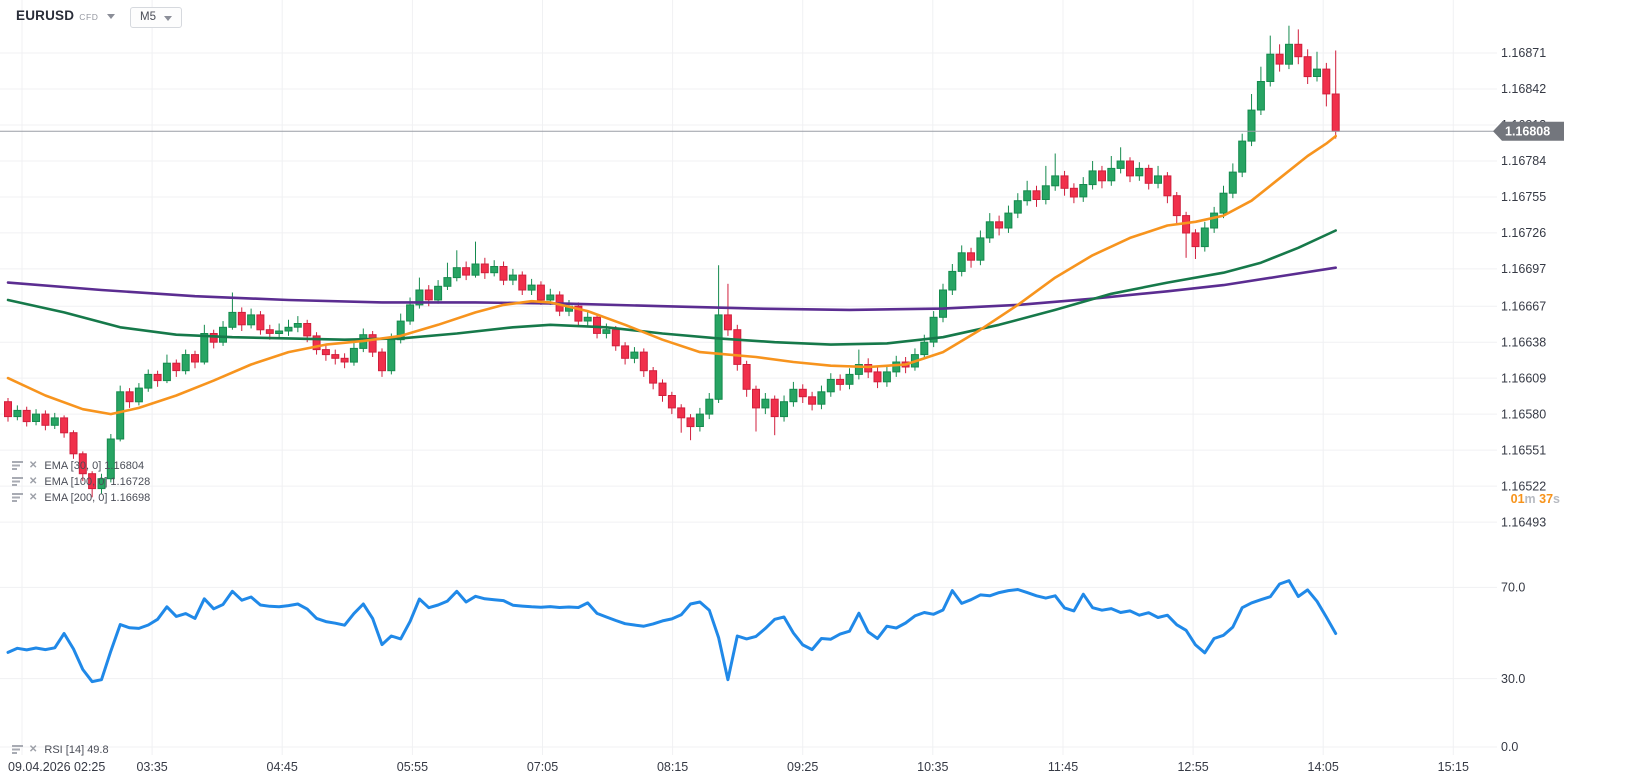  What do you see at coordinates (60, 749) in the screenshot?
I see `legend-row-rsi: ✕ RSI [14] 49.8` at bounding box center [60, 749].